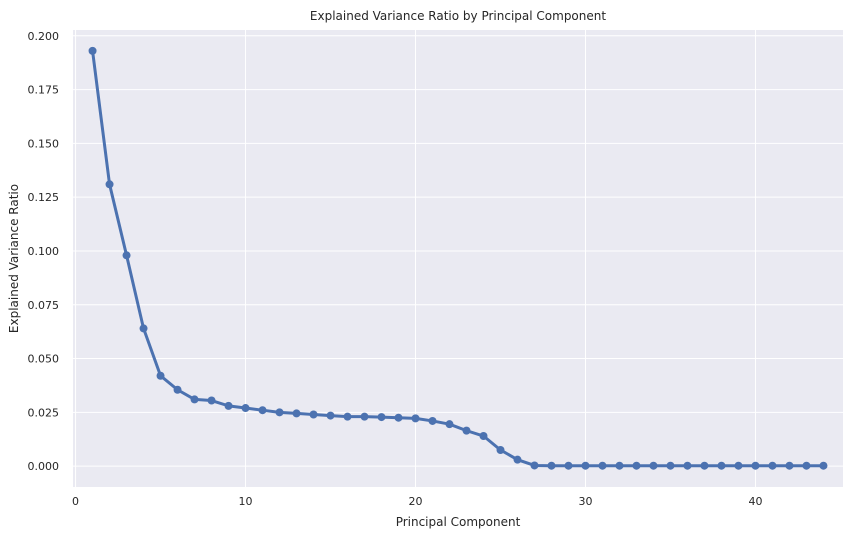 Image resolution: width=855 pixels, height=539 pixels. Describe the element at coordinates (458, 522) in the screenshot. I see `x-axis-label: Principal Component` at that location.